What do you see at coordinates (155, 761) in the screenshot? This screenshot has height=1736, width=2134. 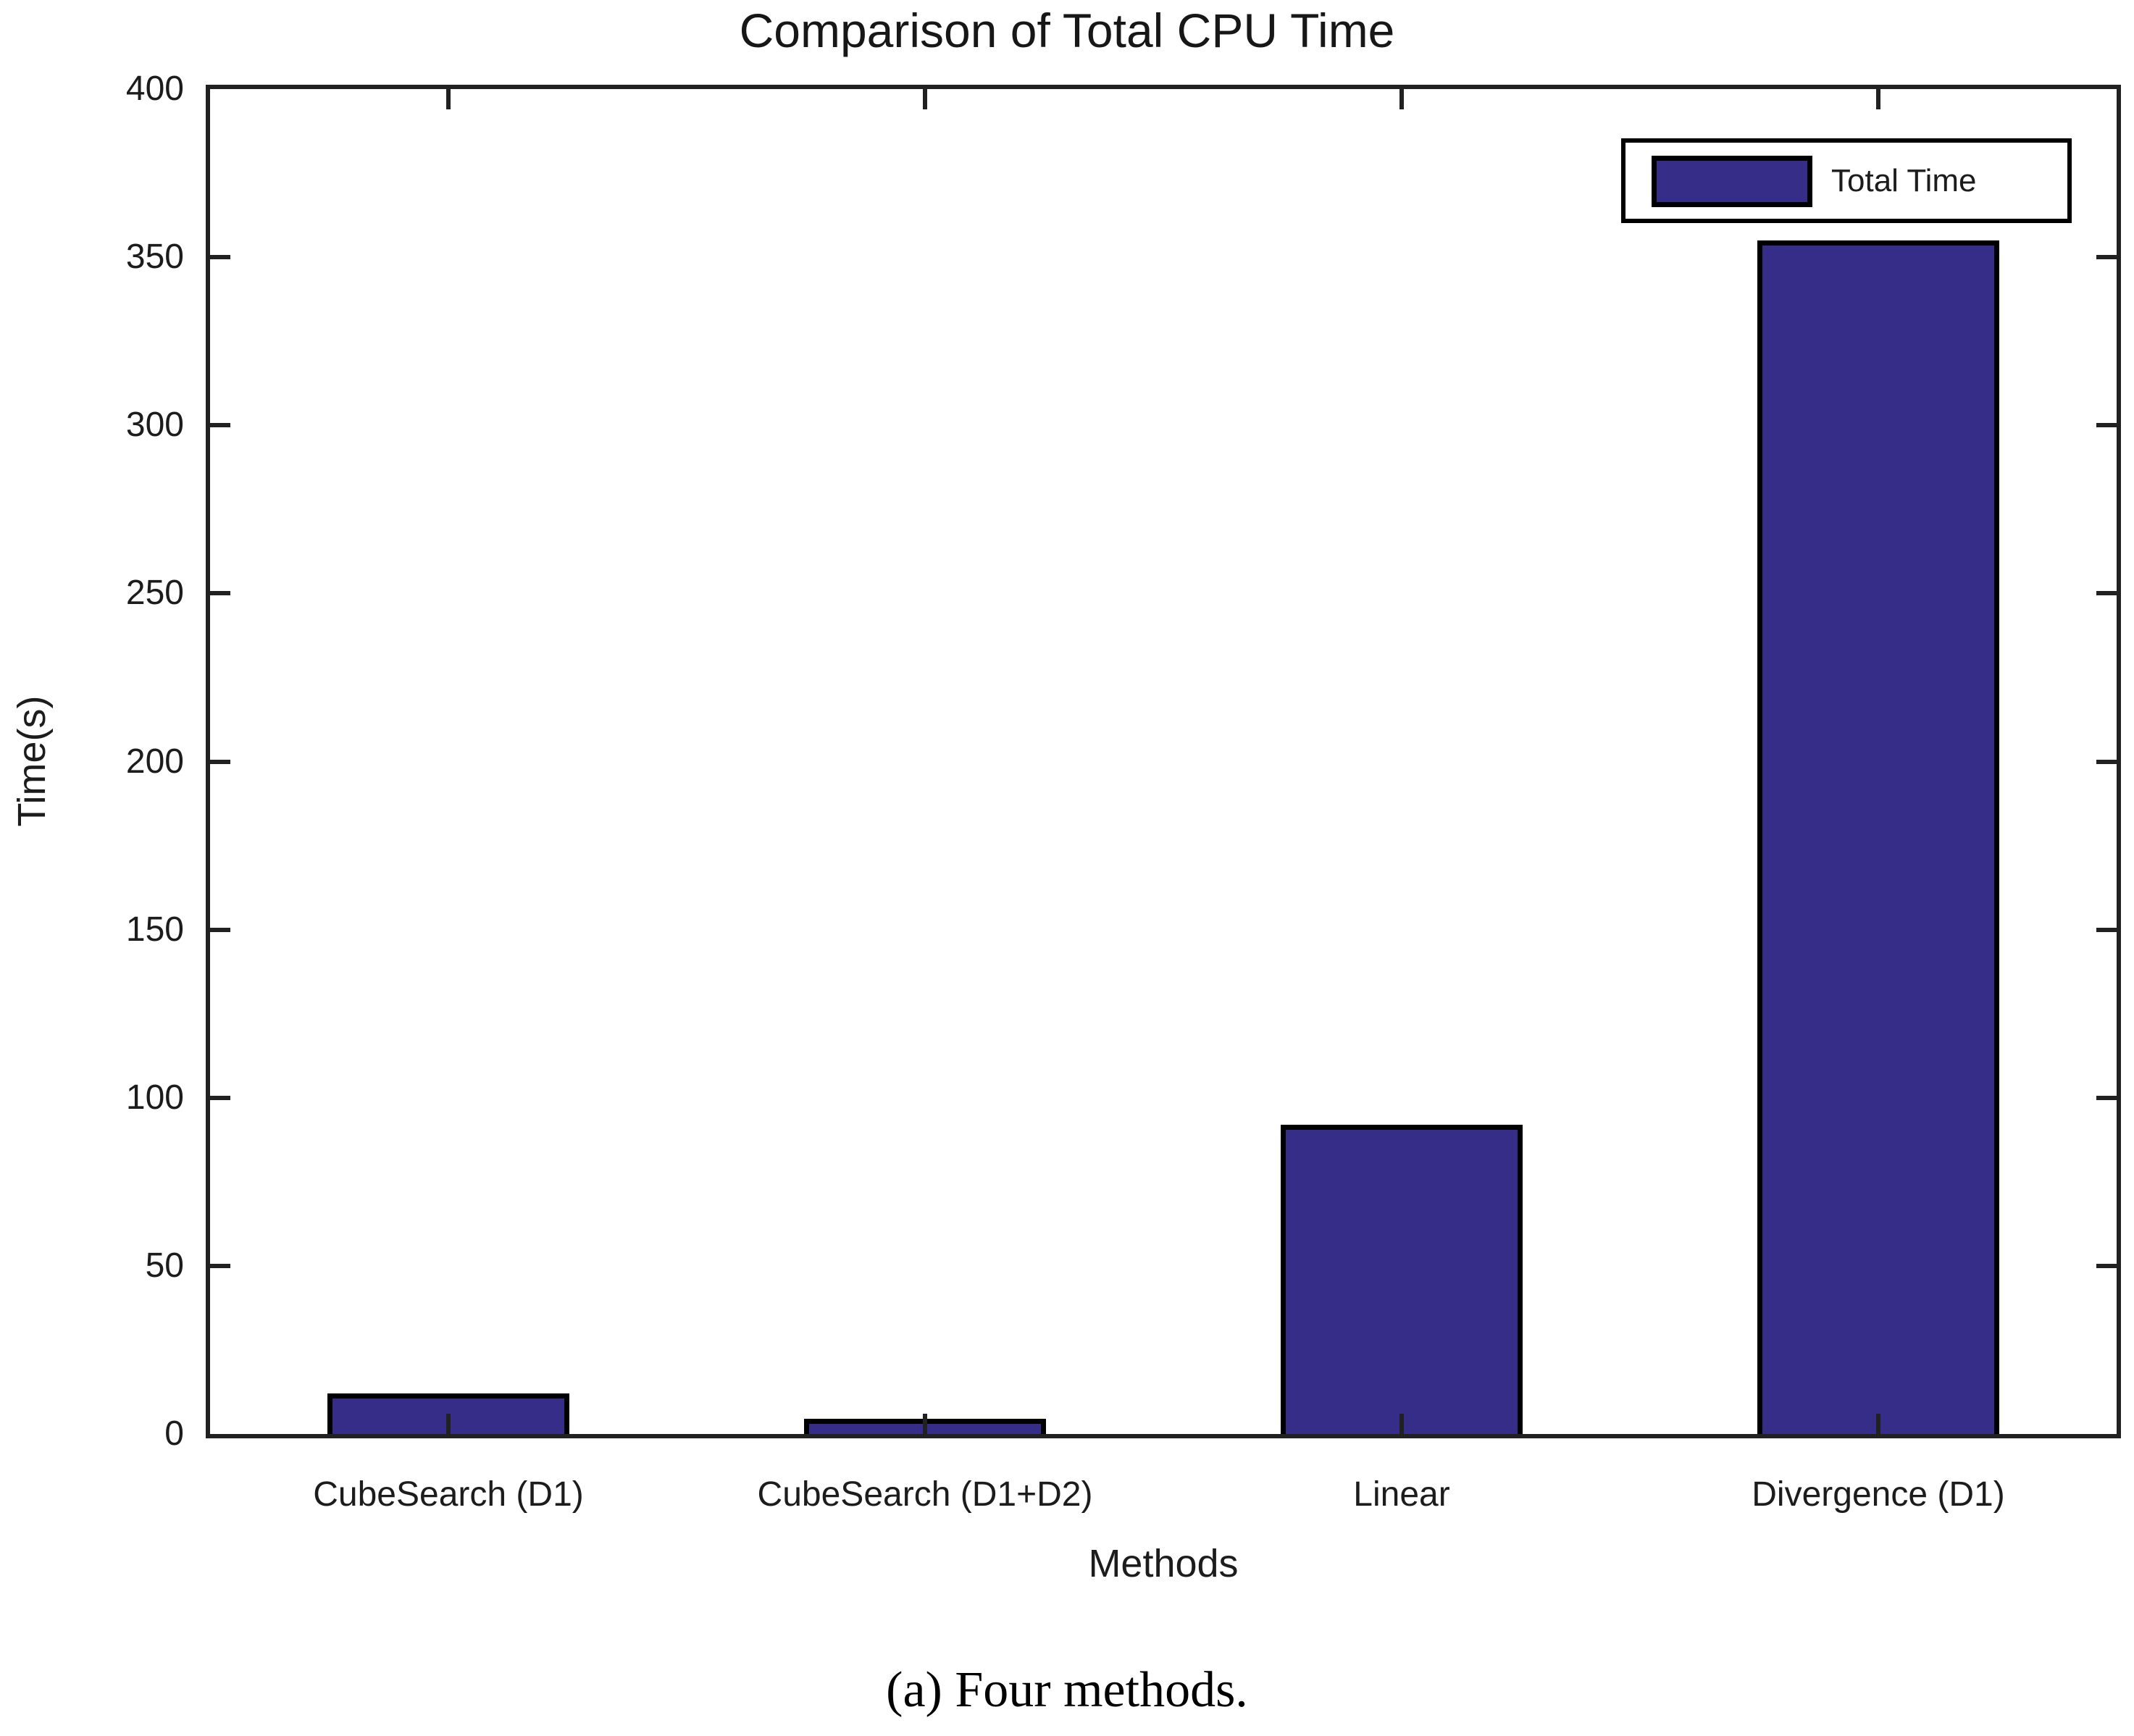 I see `y-tick-label: 200` at bounding box center [155, 761].